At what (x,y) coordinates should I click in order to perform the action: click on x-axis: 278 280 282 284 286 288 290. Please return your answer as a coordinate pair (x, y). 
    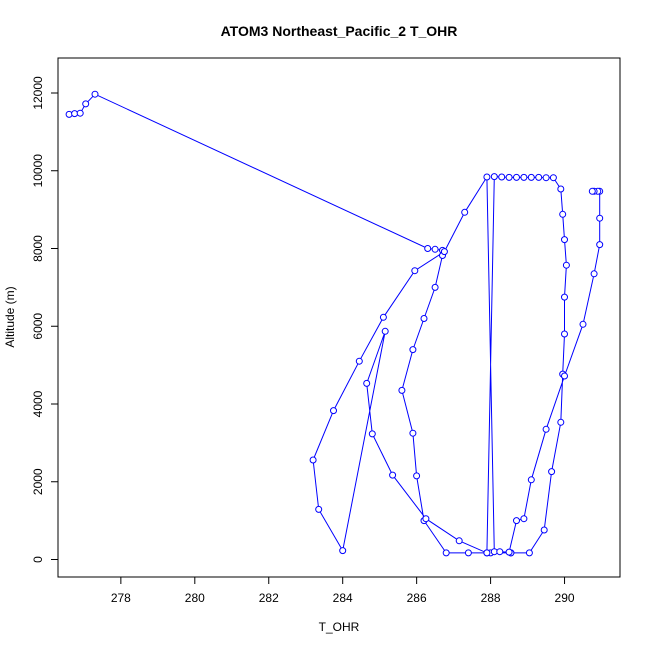
    Looking at the image, I should click on (343, 591).